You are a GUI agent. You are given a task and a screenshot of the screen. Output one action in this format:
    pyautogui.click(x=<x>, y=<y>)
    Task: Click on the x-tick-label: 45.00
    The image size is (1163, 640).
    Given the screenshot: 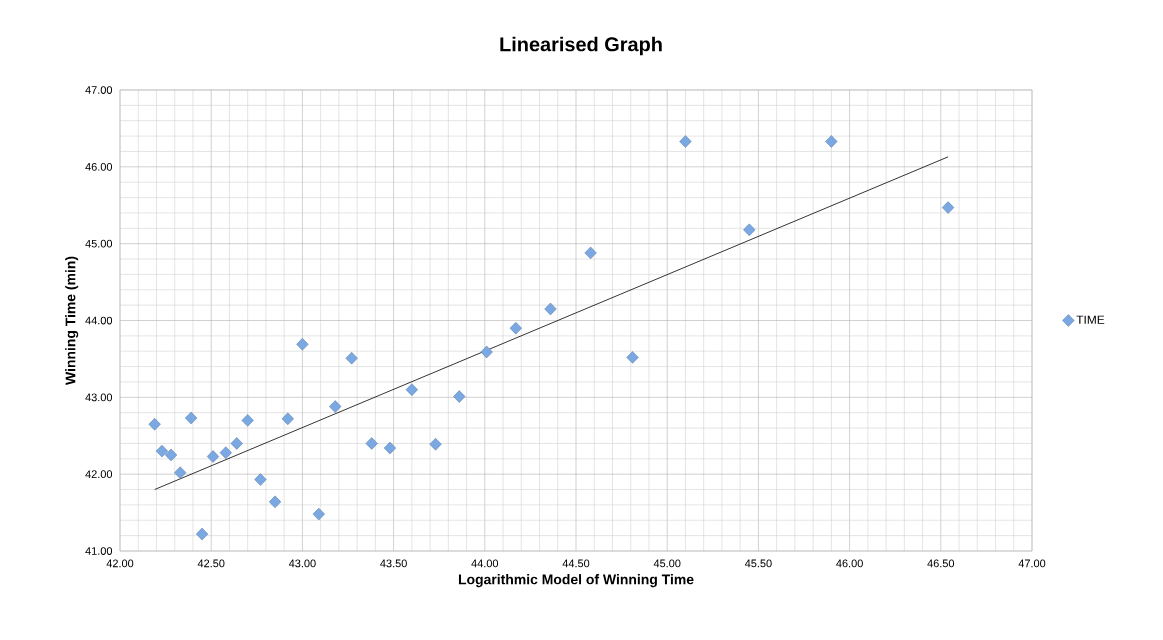 What is the action you would take?
    pyautogui.click(x=667, y=563)
    